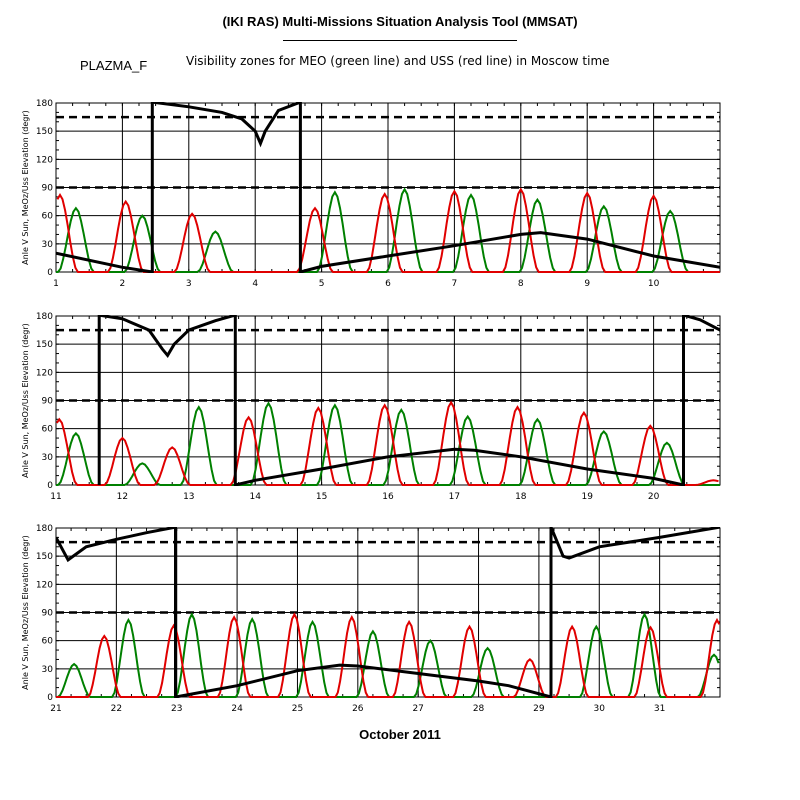  Describe the element at coordinates (455, 284) in the screenshot. I see `x-tick-label: 7` at that location.